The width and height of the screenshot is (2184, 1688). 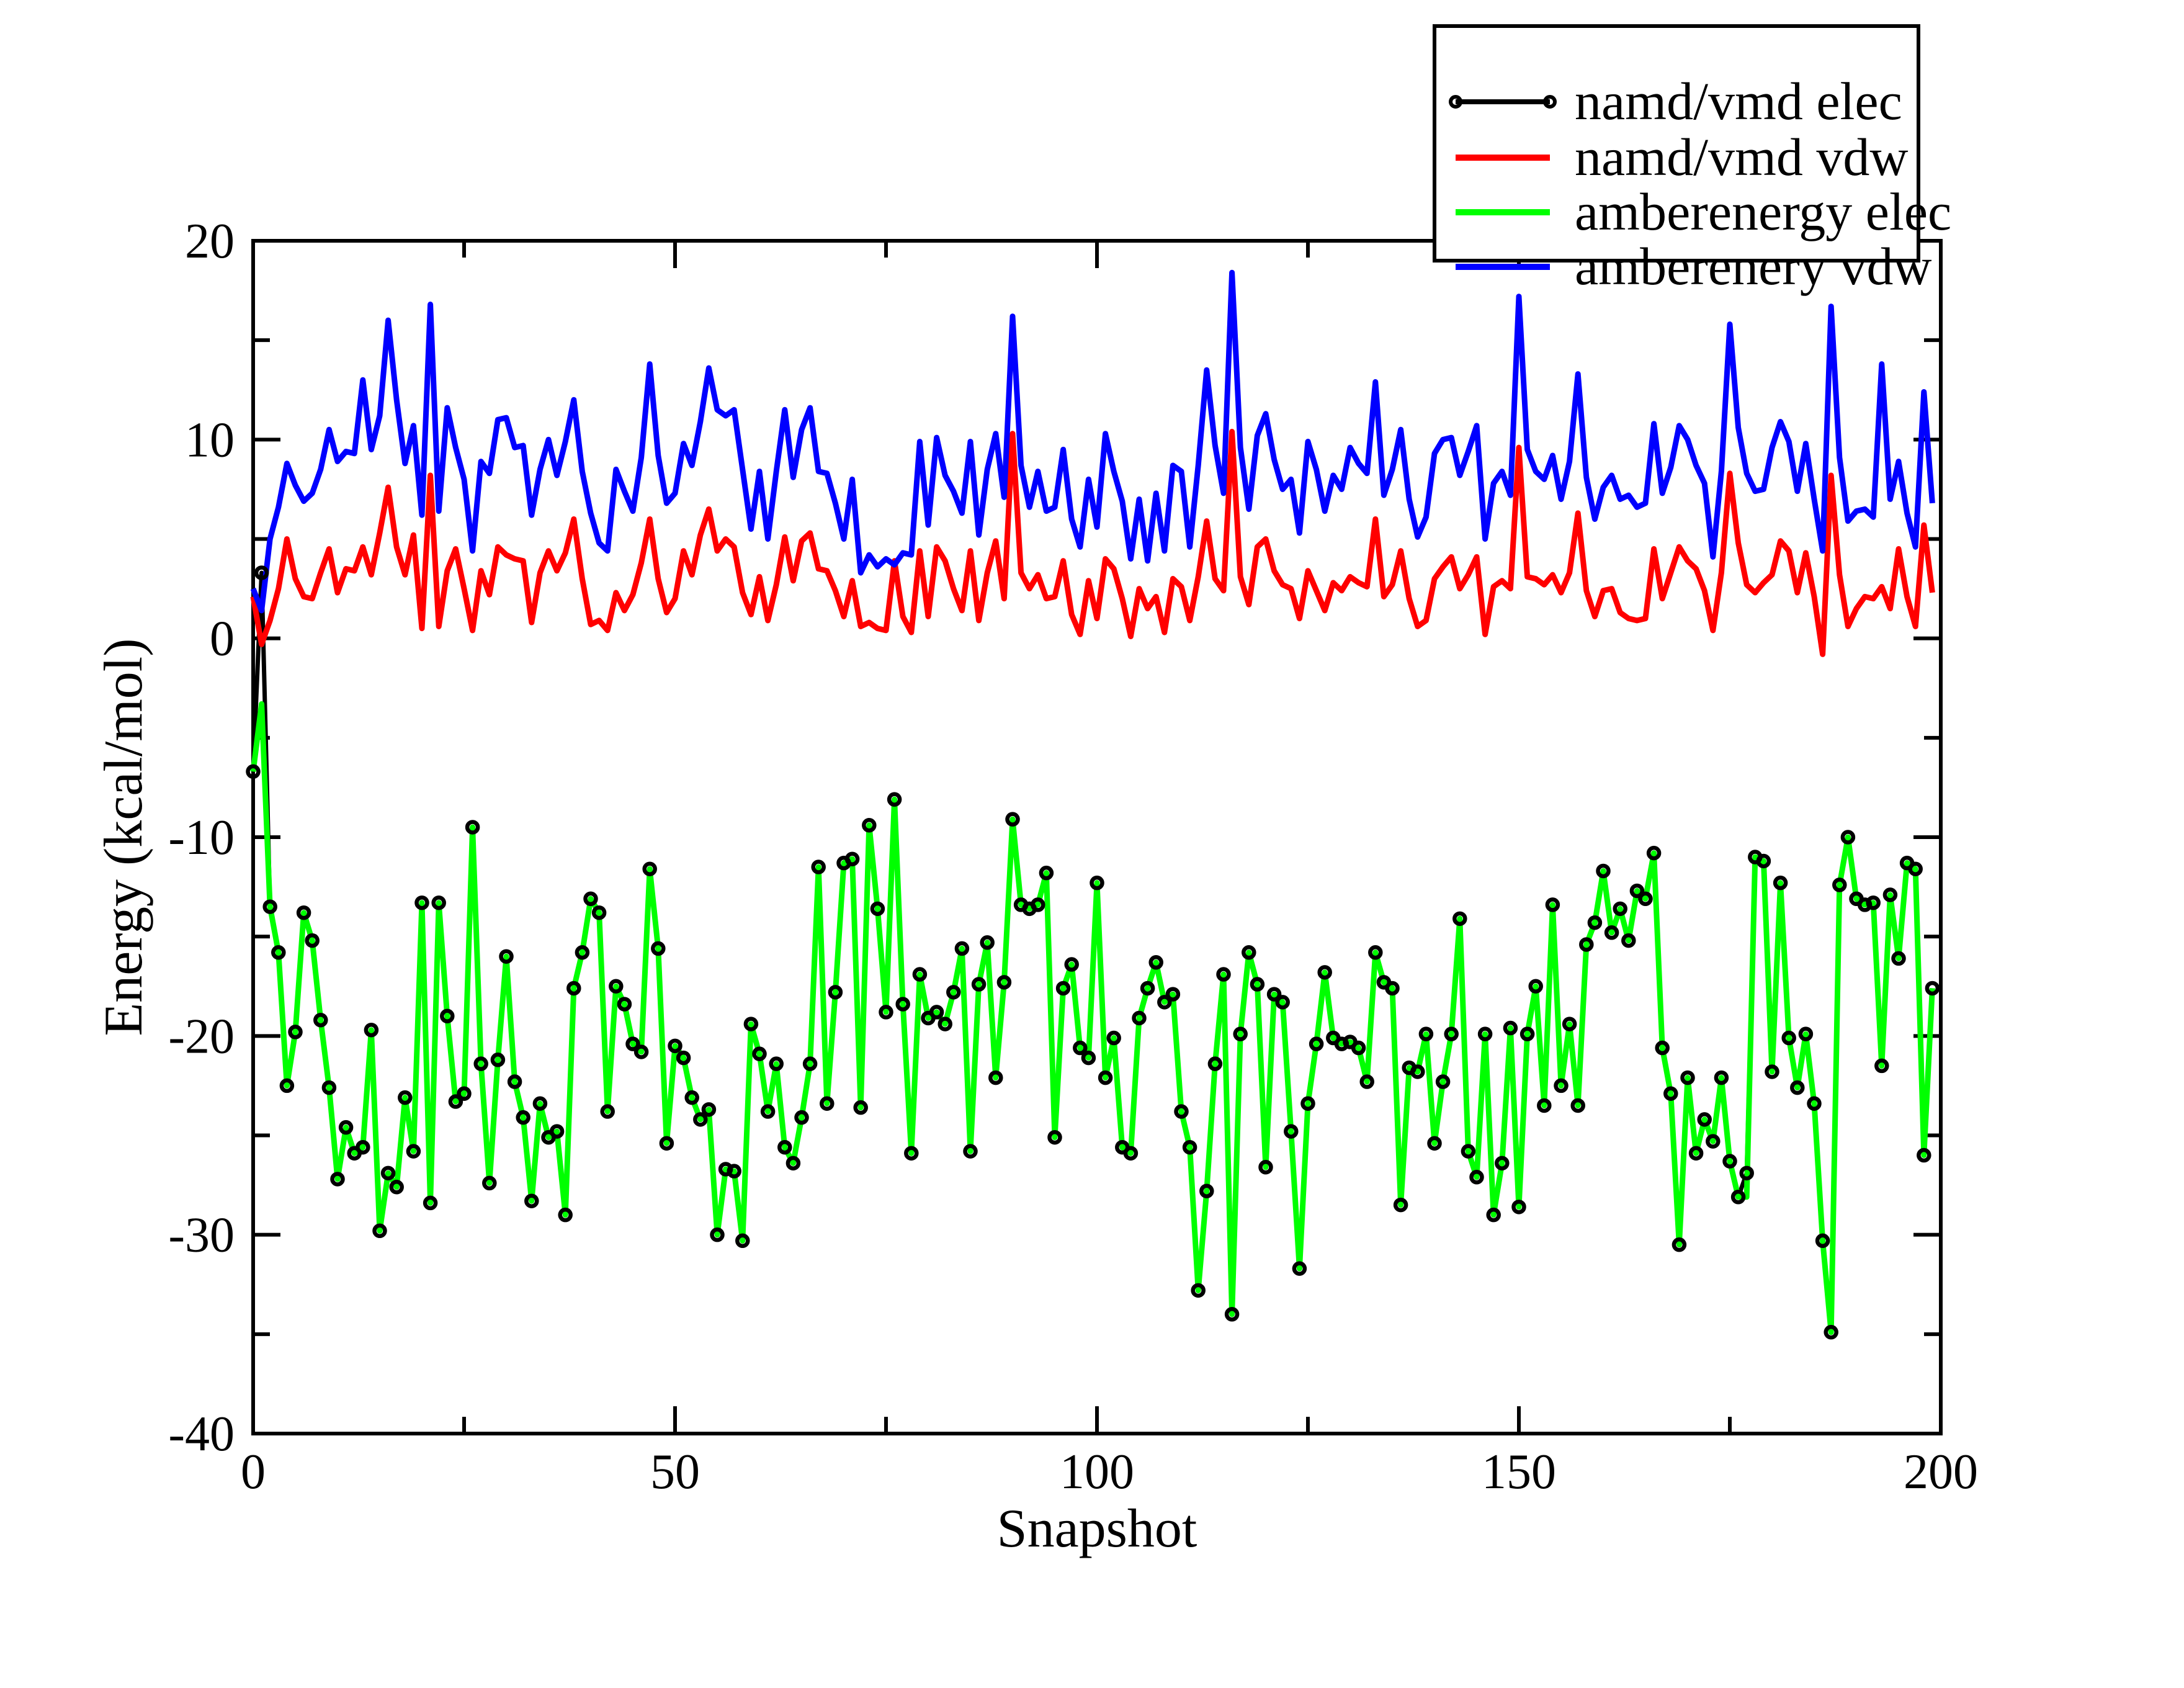 What do you see at coordinates (1941, 1472) in the screenshot?
I see `x-tick-label: 200` at bounding box center [1941, 1472].